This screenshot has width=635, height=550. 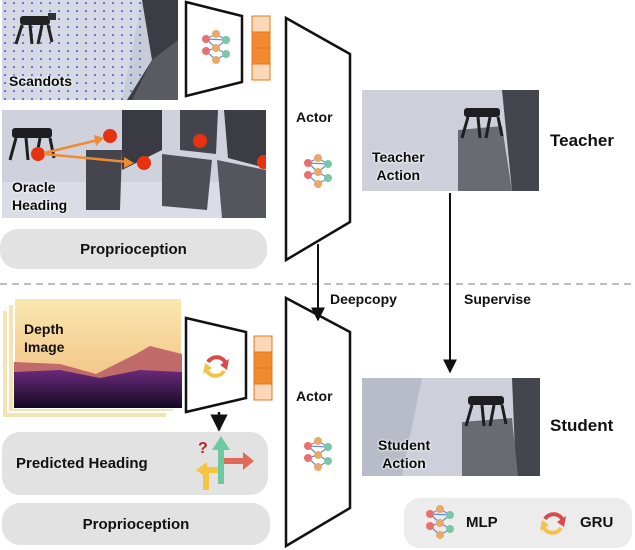 What do you see at coordinates (398, 166) in the screenshot?
I see `teacher-action-label: Teacher Action` at bounding box center [398, 166].